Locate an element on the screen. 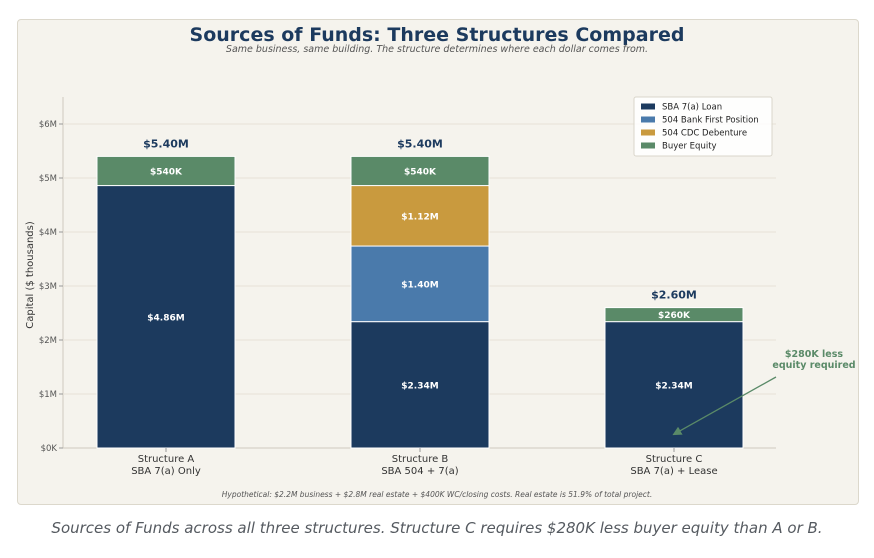  annotation-line-1: $280K less is located at coordinates (814, 354).